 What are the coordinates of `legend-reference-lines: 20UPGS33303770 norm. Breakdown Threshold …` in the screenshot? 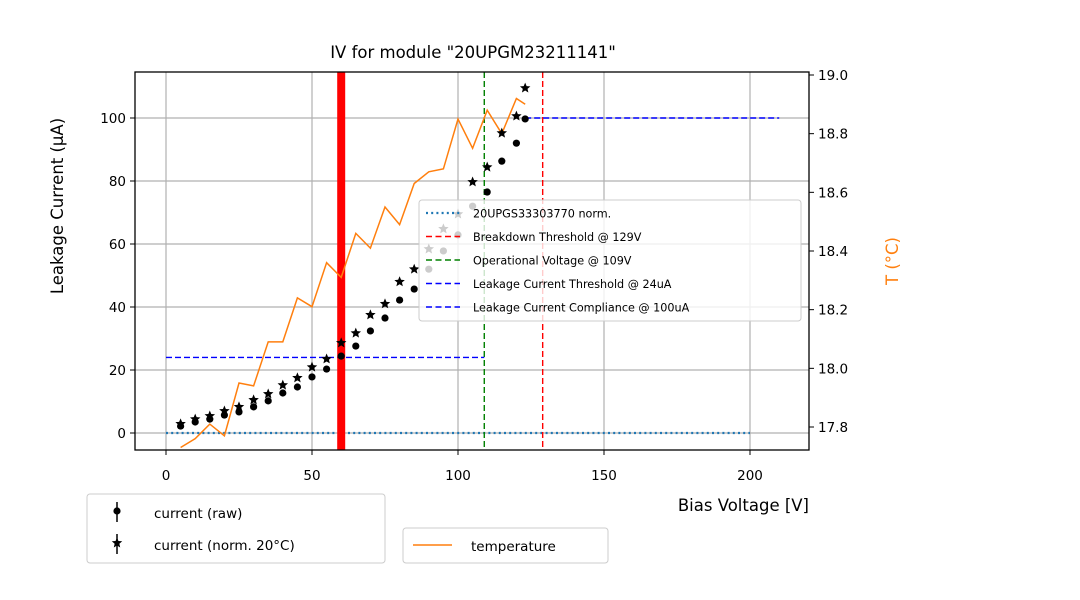 It's located at (610, 260).